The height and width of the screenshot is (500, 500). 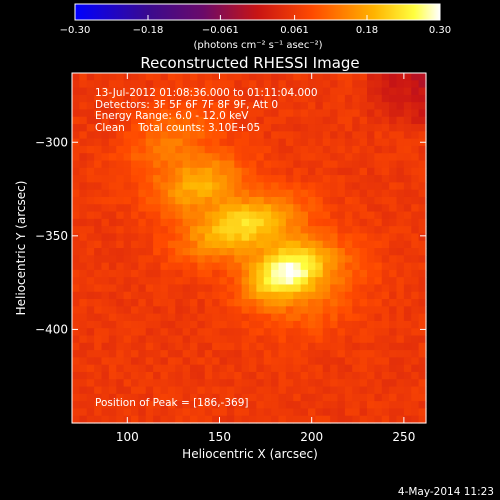 I want to click on colorbar-tick-label: −0.18, so click(x=148, y=30).